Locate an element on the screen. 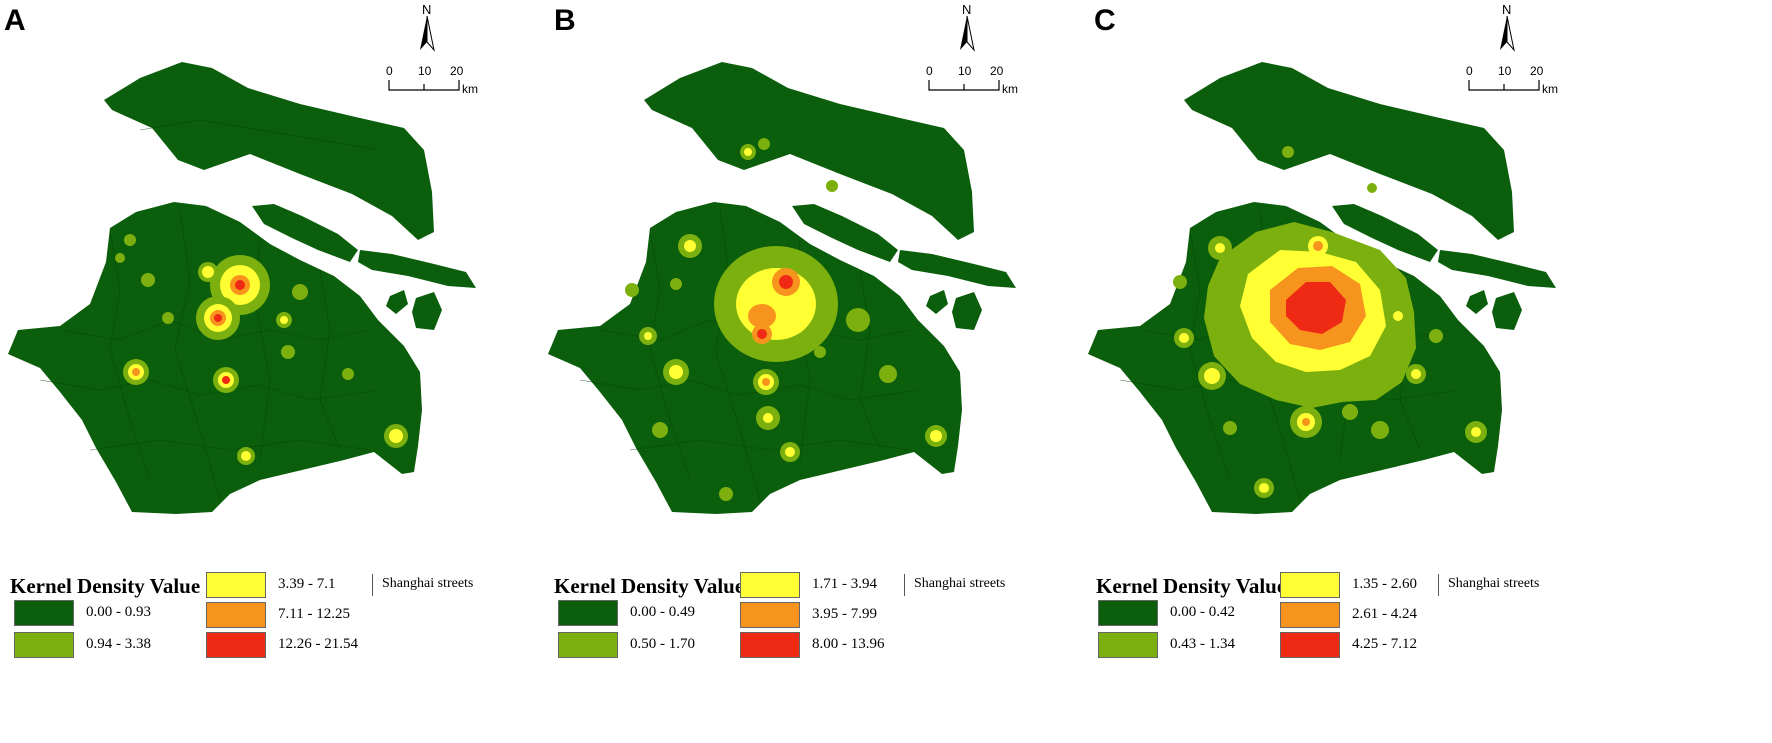 This screenshot has height=743, width=1772. legend-range: 4.25 - 7.12 is located at coordinates (1384, 644).